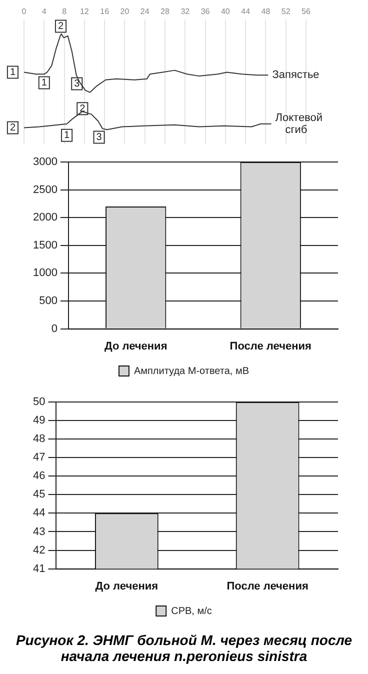 This screenshot has height=674, width=368. What do you see at coordinates (45, 190) in the screenshot?
I see `y-tick-label: 2500` at bounding box center [45, 190].